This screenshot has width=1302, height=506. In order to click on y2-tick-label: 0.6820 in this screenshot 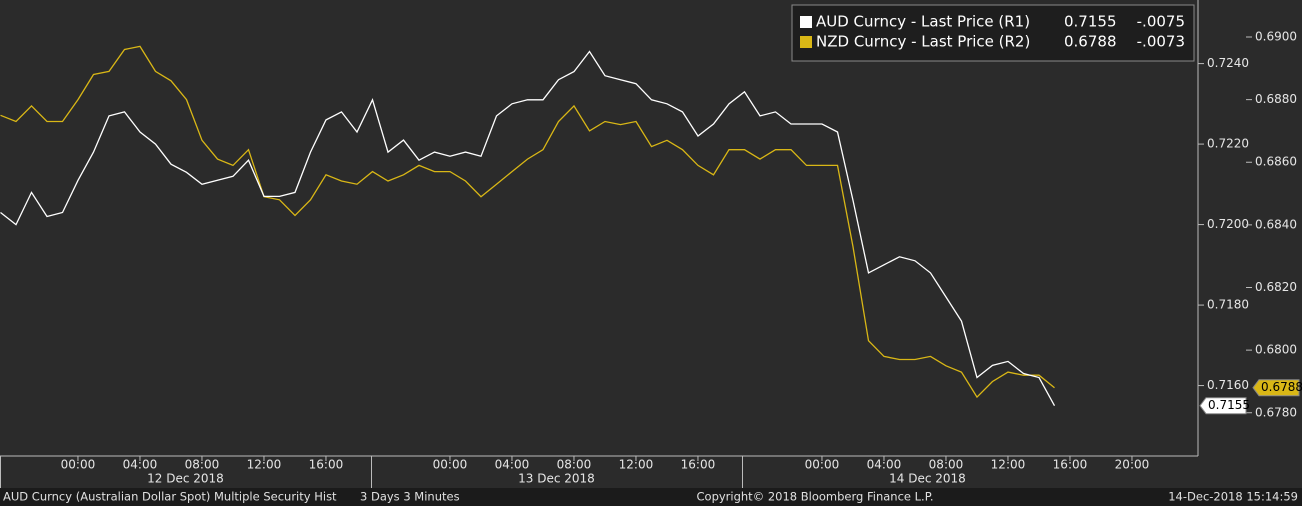, I will do `click(1276, 287)`.